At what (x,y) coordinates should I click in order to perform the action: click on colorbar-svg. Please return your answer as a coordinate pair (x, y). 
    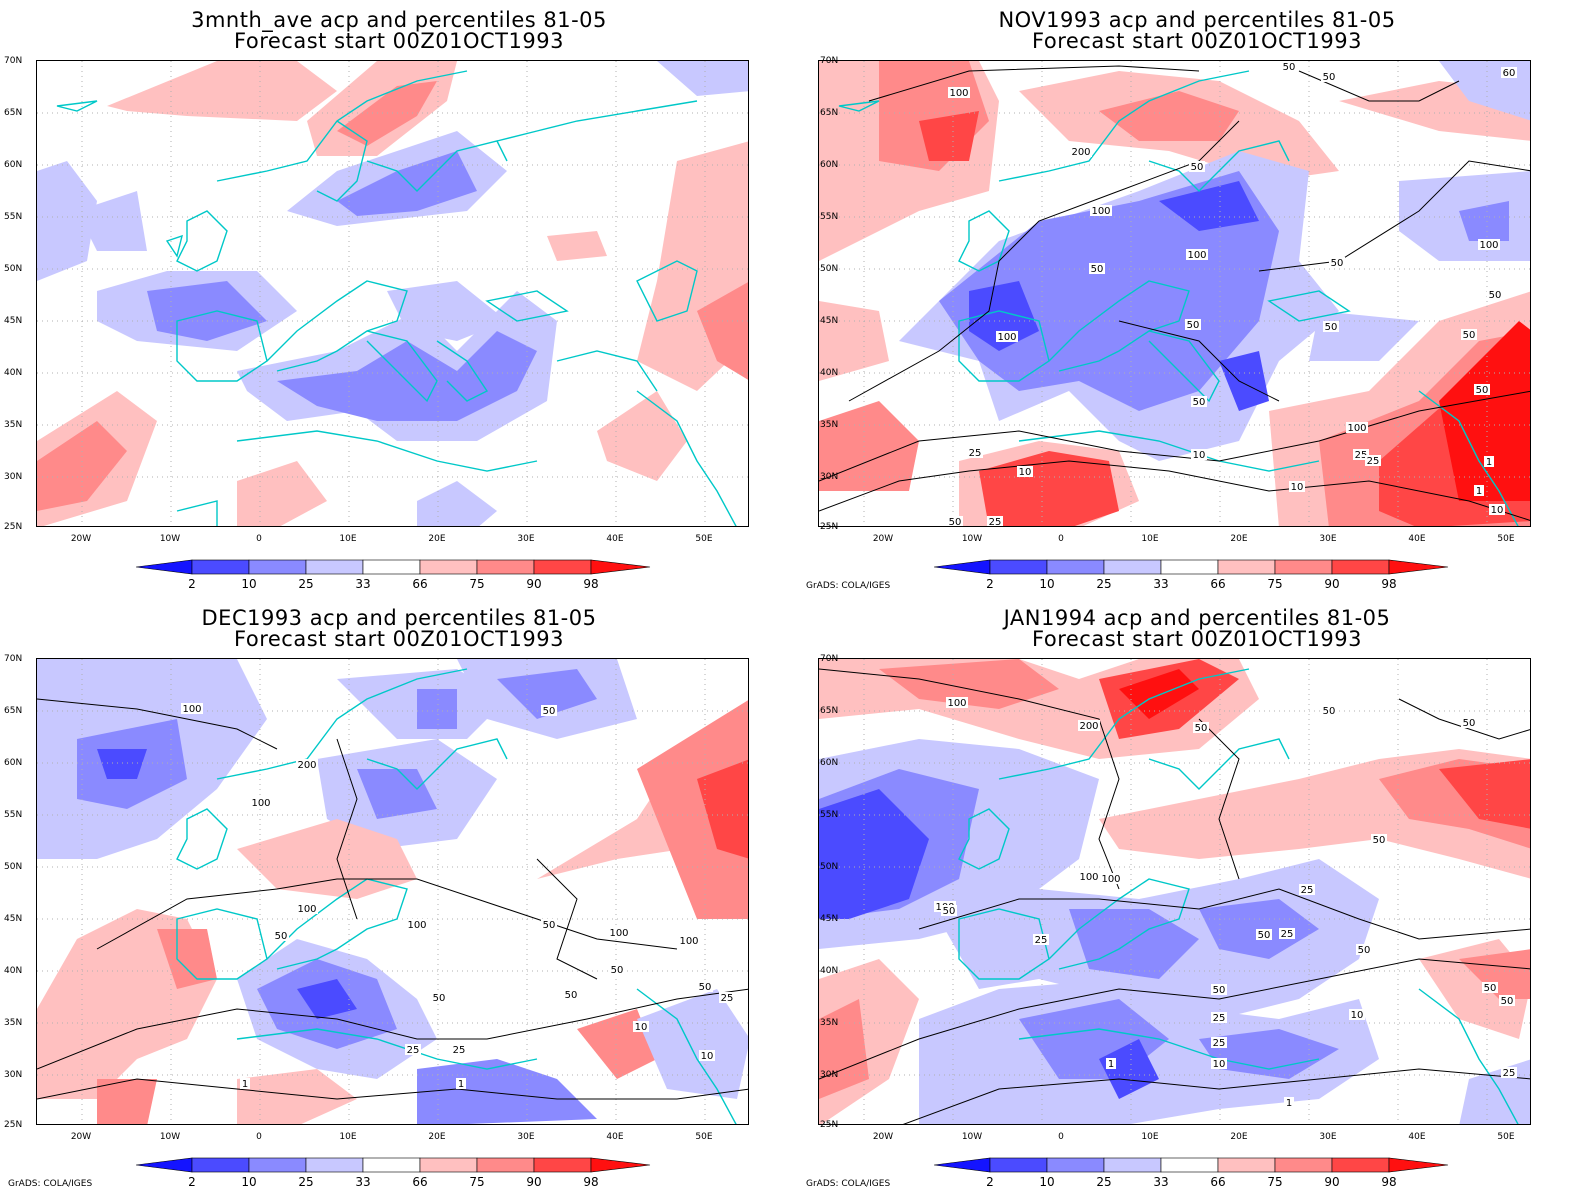
    Looking at the image, I should click on (393, 1165).